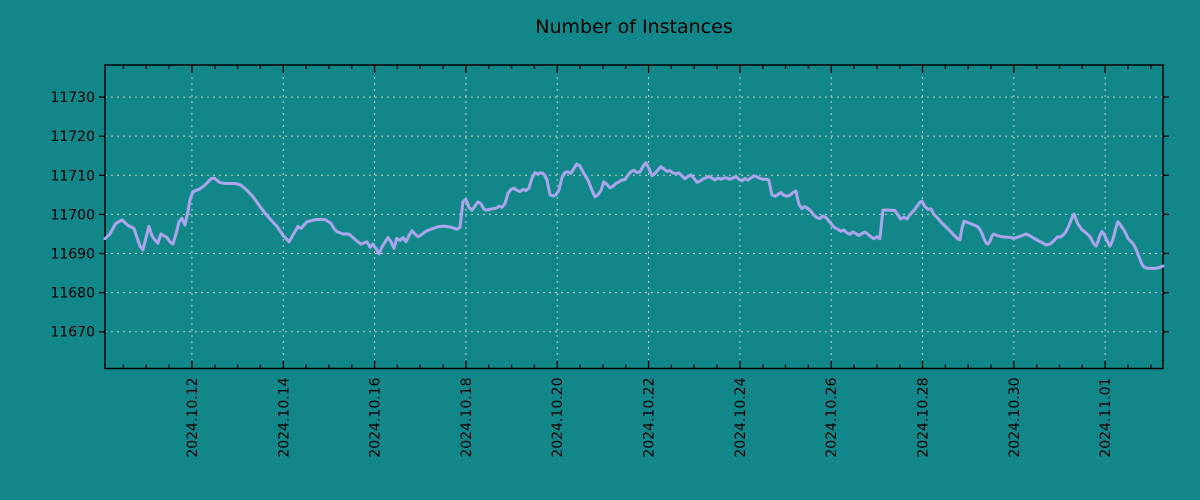 The image size is (1200, 500). Describe the element at coordinates (832, 417) in the screenshot. I see `x-tick-label: 2024.10.26` at that location.